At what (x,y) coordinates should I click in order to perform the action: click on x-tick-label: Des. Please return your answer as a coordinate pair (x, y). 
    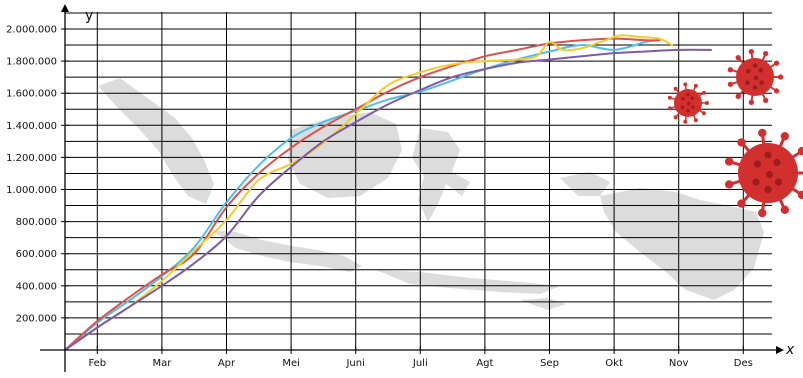
    Looking at the image, I should click on (743, 363).